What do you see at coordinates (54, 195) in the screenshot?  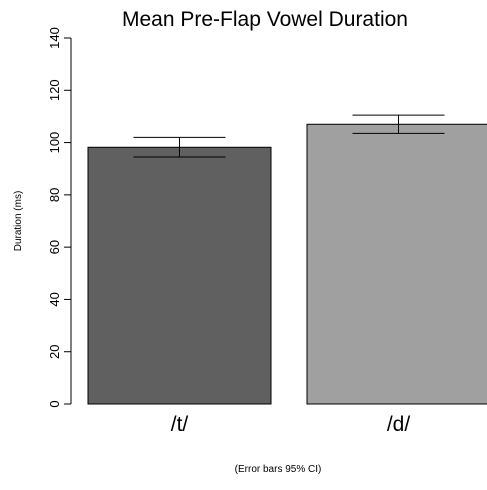 I see `y-tick-label: 80` at bounding box center [54, 195].